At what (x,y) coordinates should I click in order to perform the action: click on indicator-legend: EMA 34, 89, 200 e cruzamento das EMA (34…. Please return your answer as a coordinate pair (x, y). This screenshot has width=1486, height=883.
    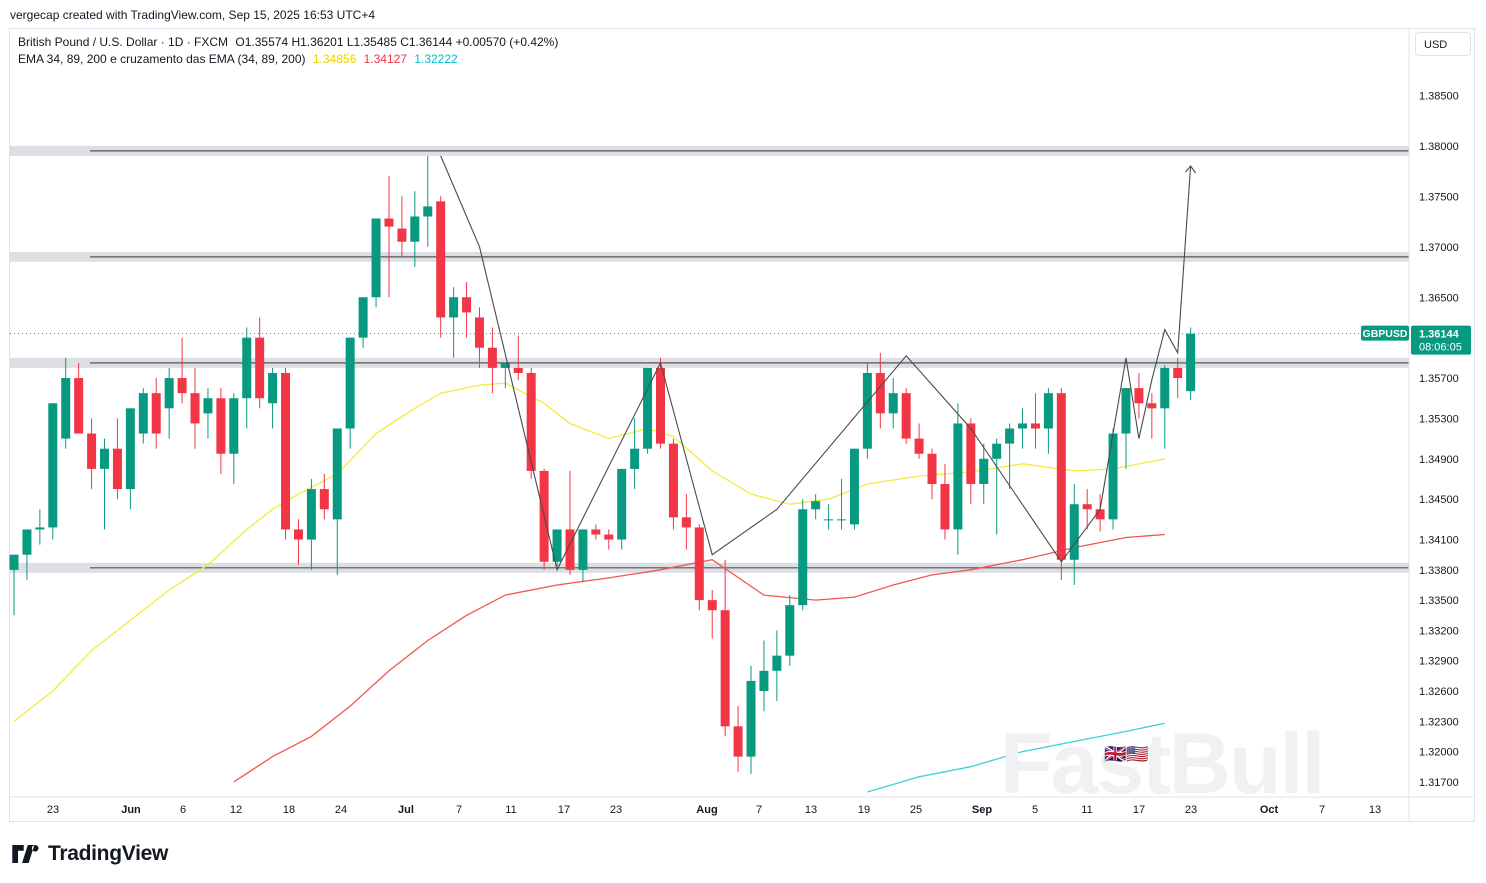
    Looking at the image, I should click on (240, 59).